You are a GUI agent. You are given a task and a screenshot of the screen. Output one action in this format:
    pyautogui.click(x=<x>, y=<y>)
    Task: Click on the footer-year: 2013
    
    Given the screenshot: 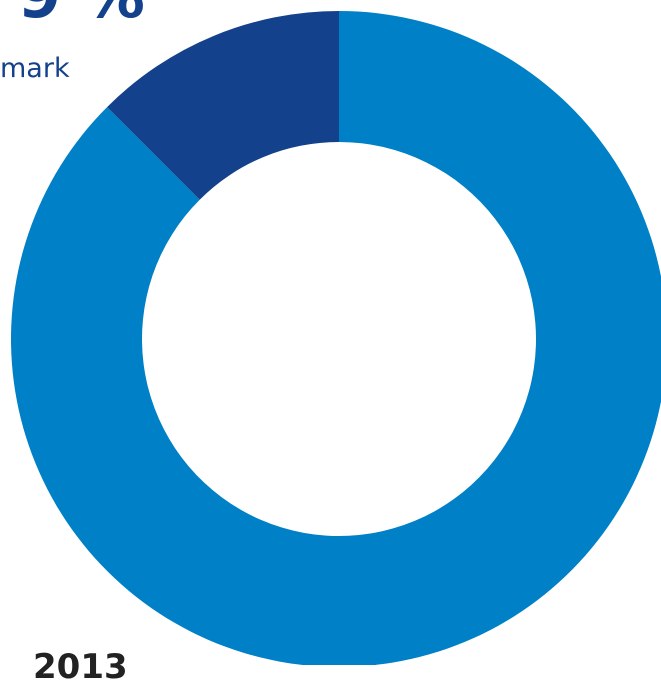 What is the action you would take?
    pyautogui.click(x=80, y=667)
    